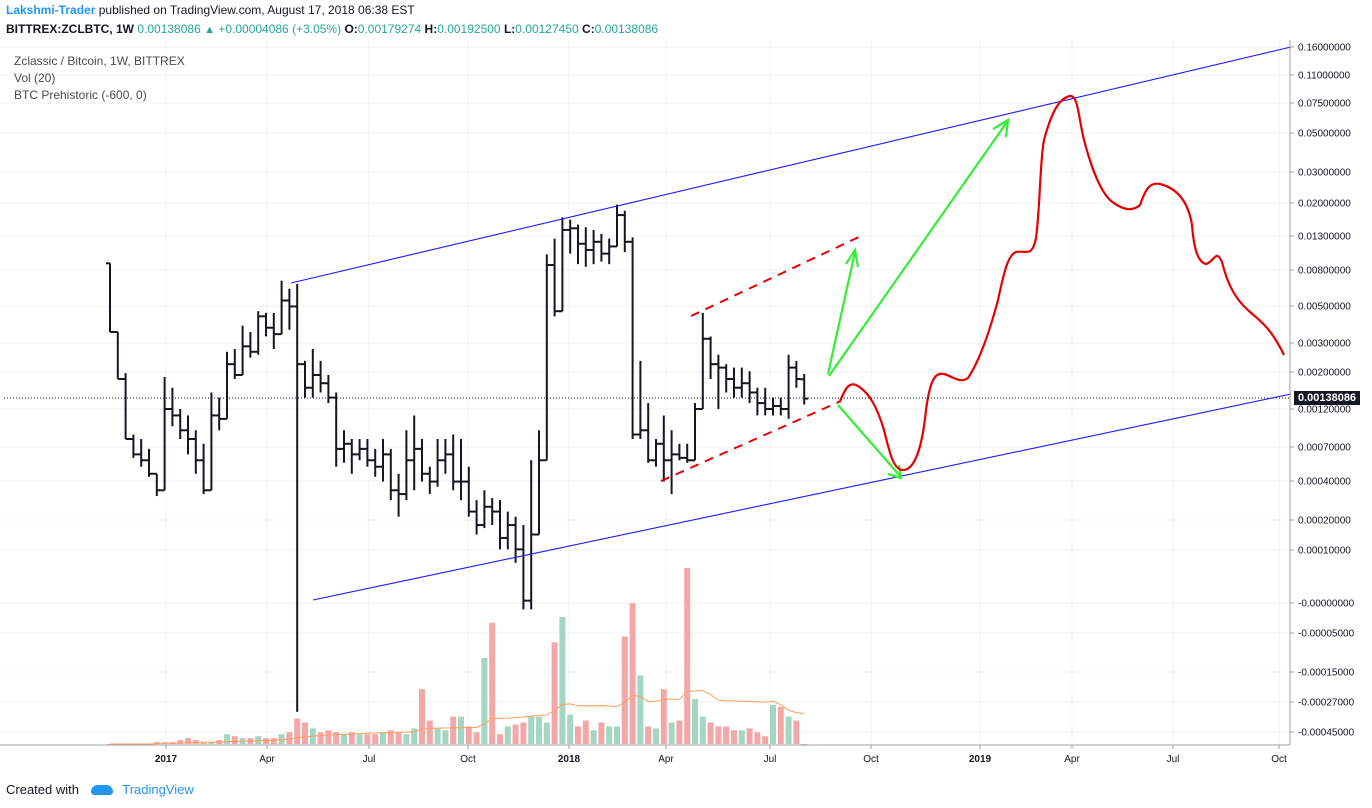  I want to click on price-tick-label: 0.16000000, so click(1324, 48).